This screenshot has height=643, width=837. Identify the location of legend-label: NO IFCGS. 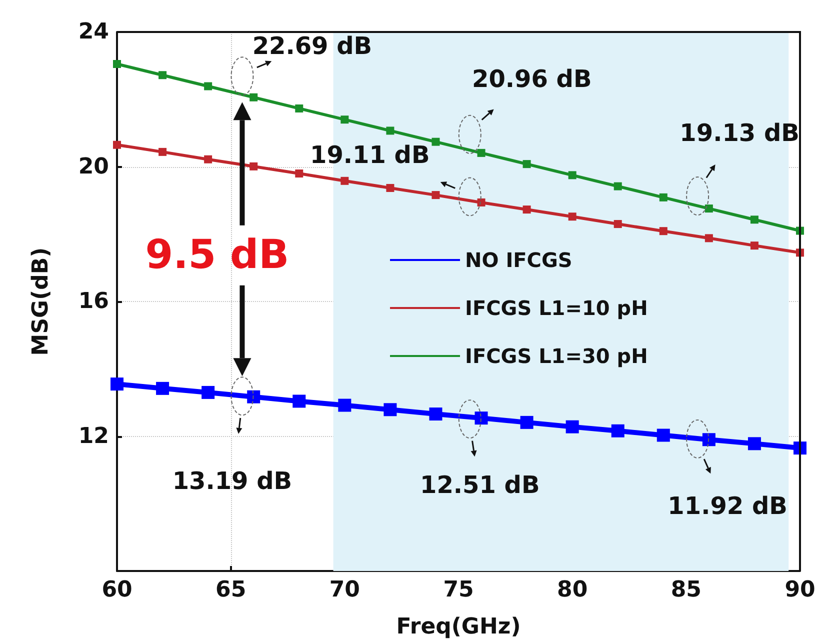
(518, 260).